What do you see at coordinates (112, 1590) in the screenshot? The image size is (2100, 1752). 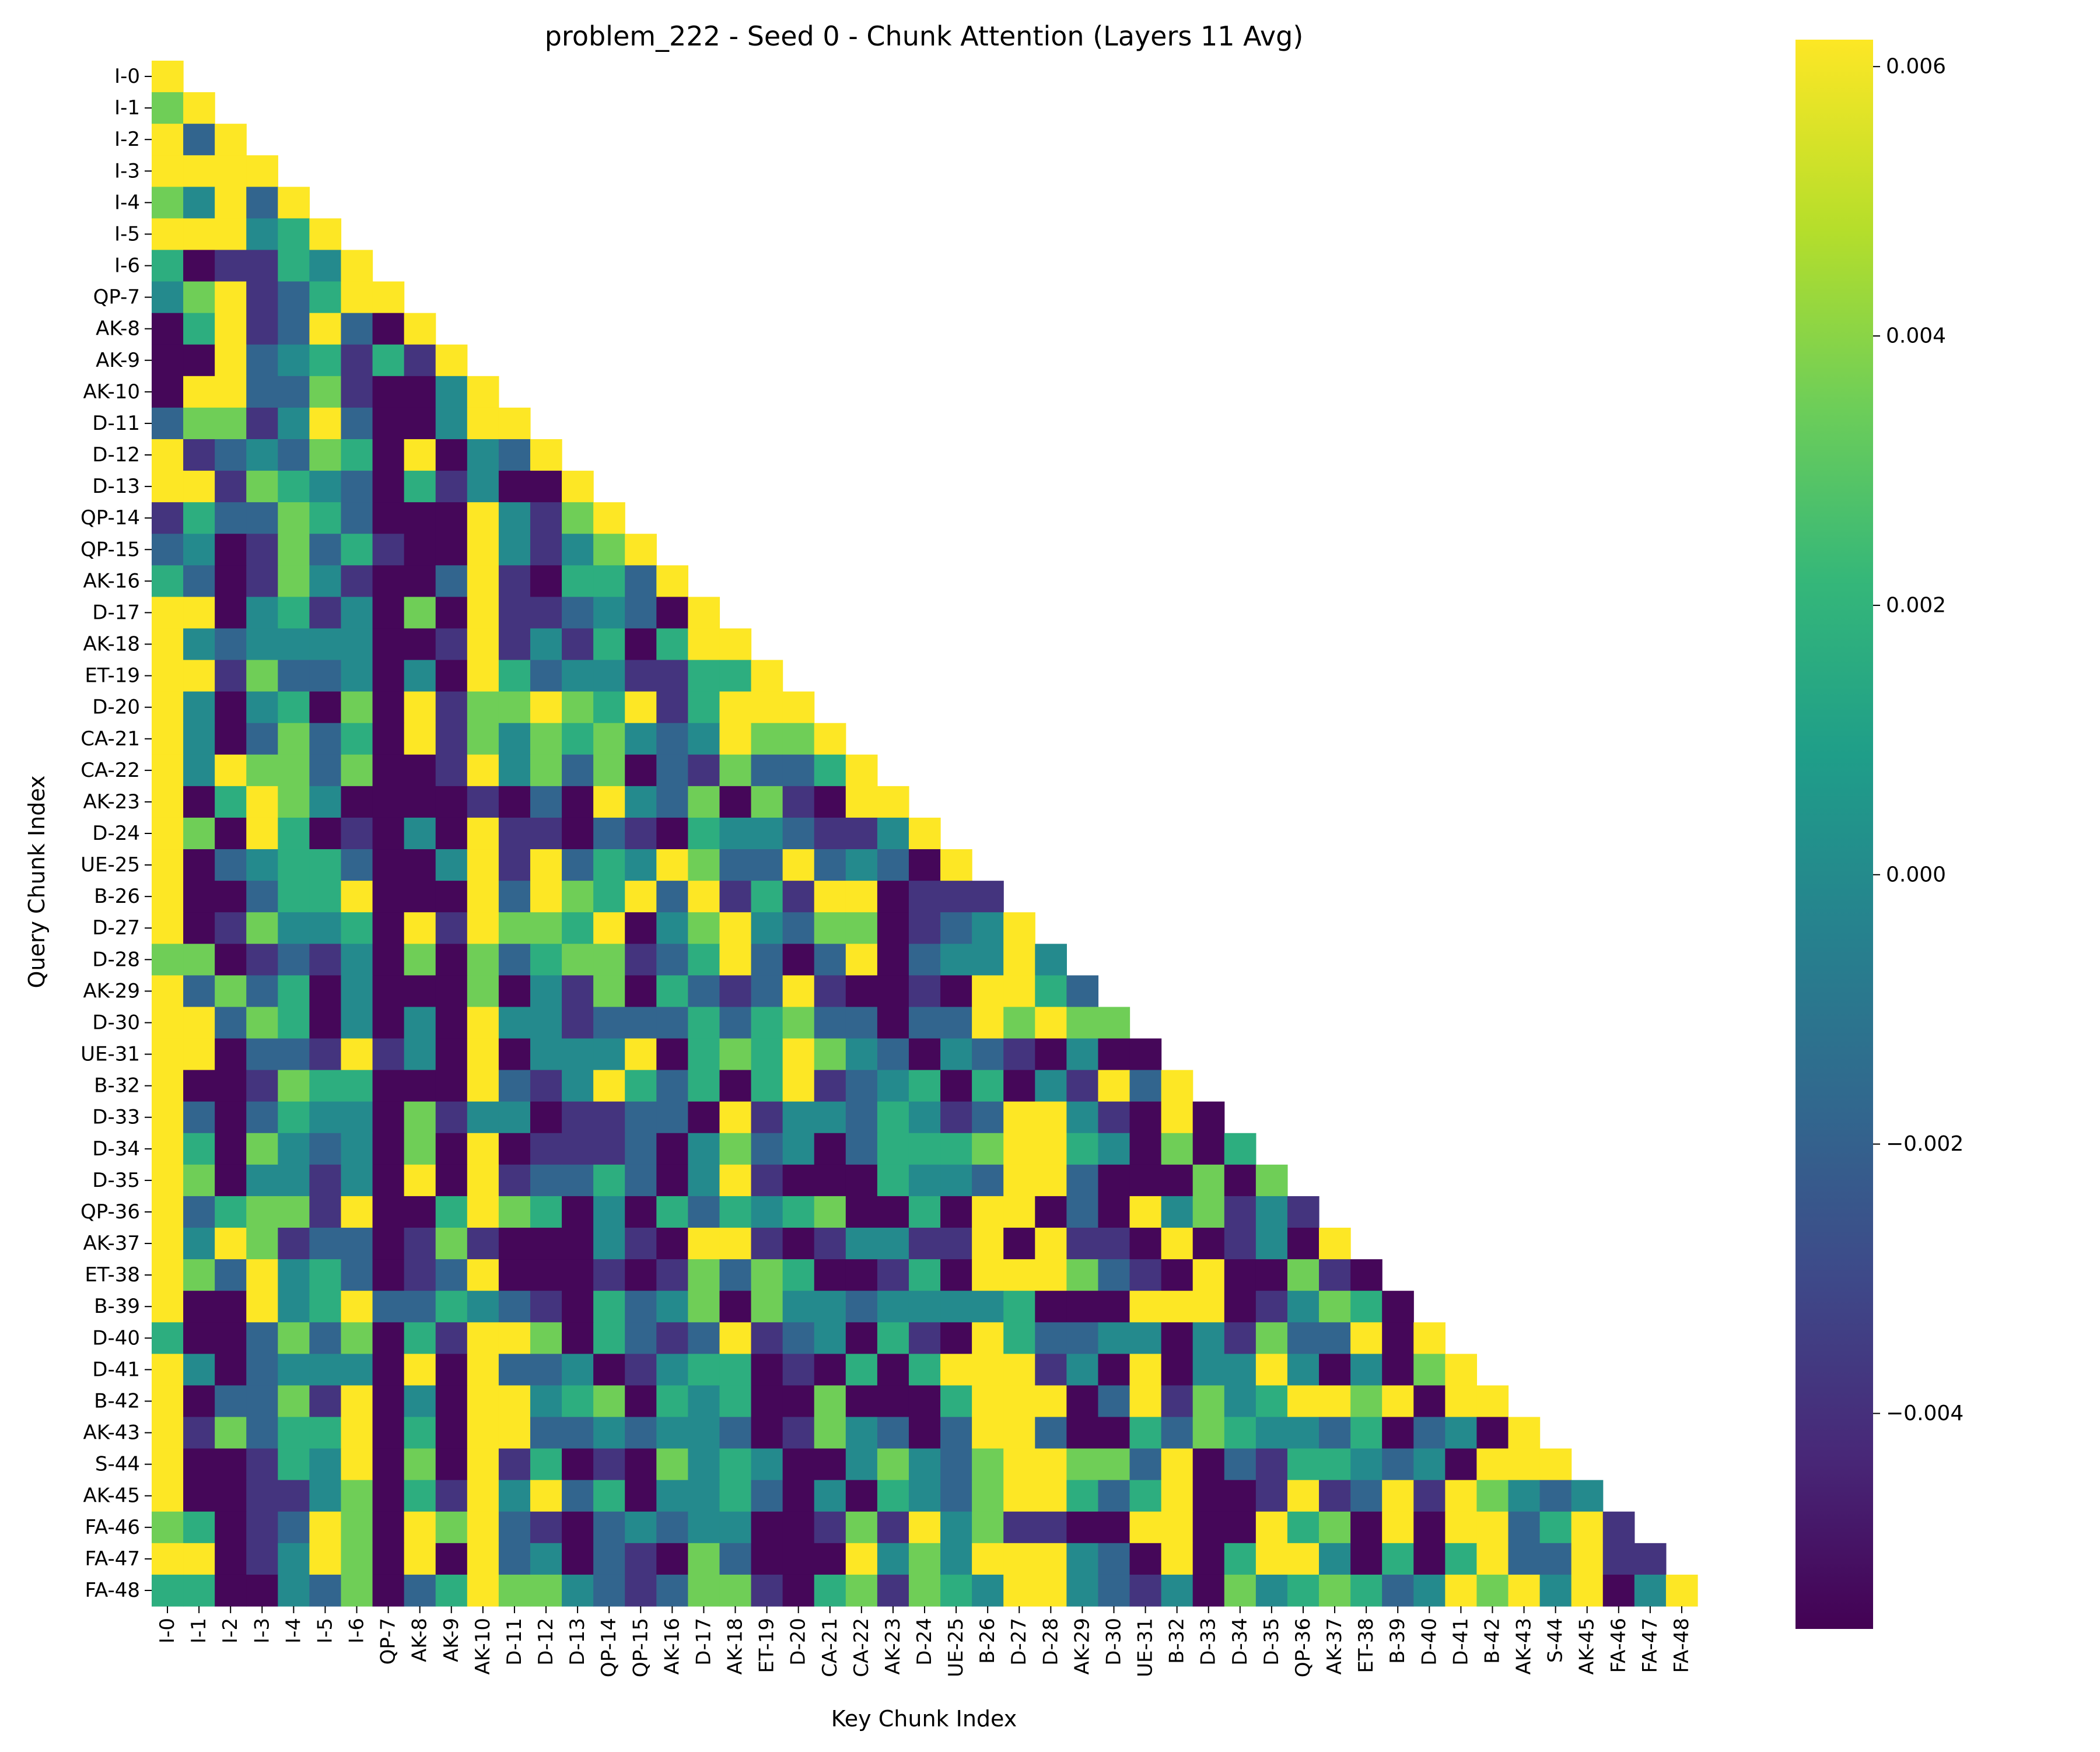 I see `y-tick-label: FA-48` at bounding box center [112, 1590].